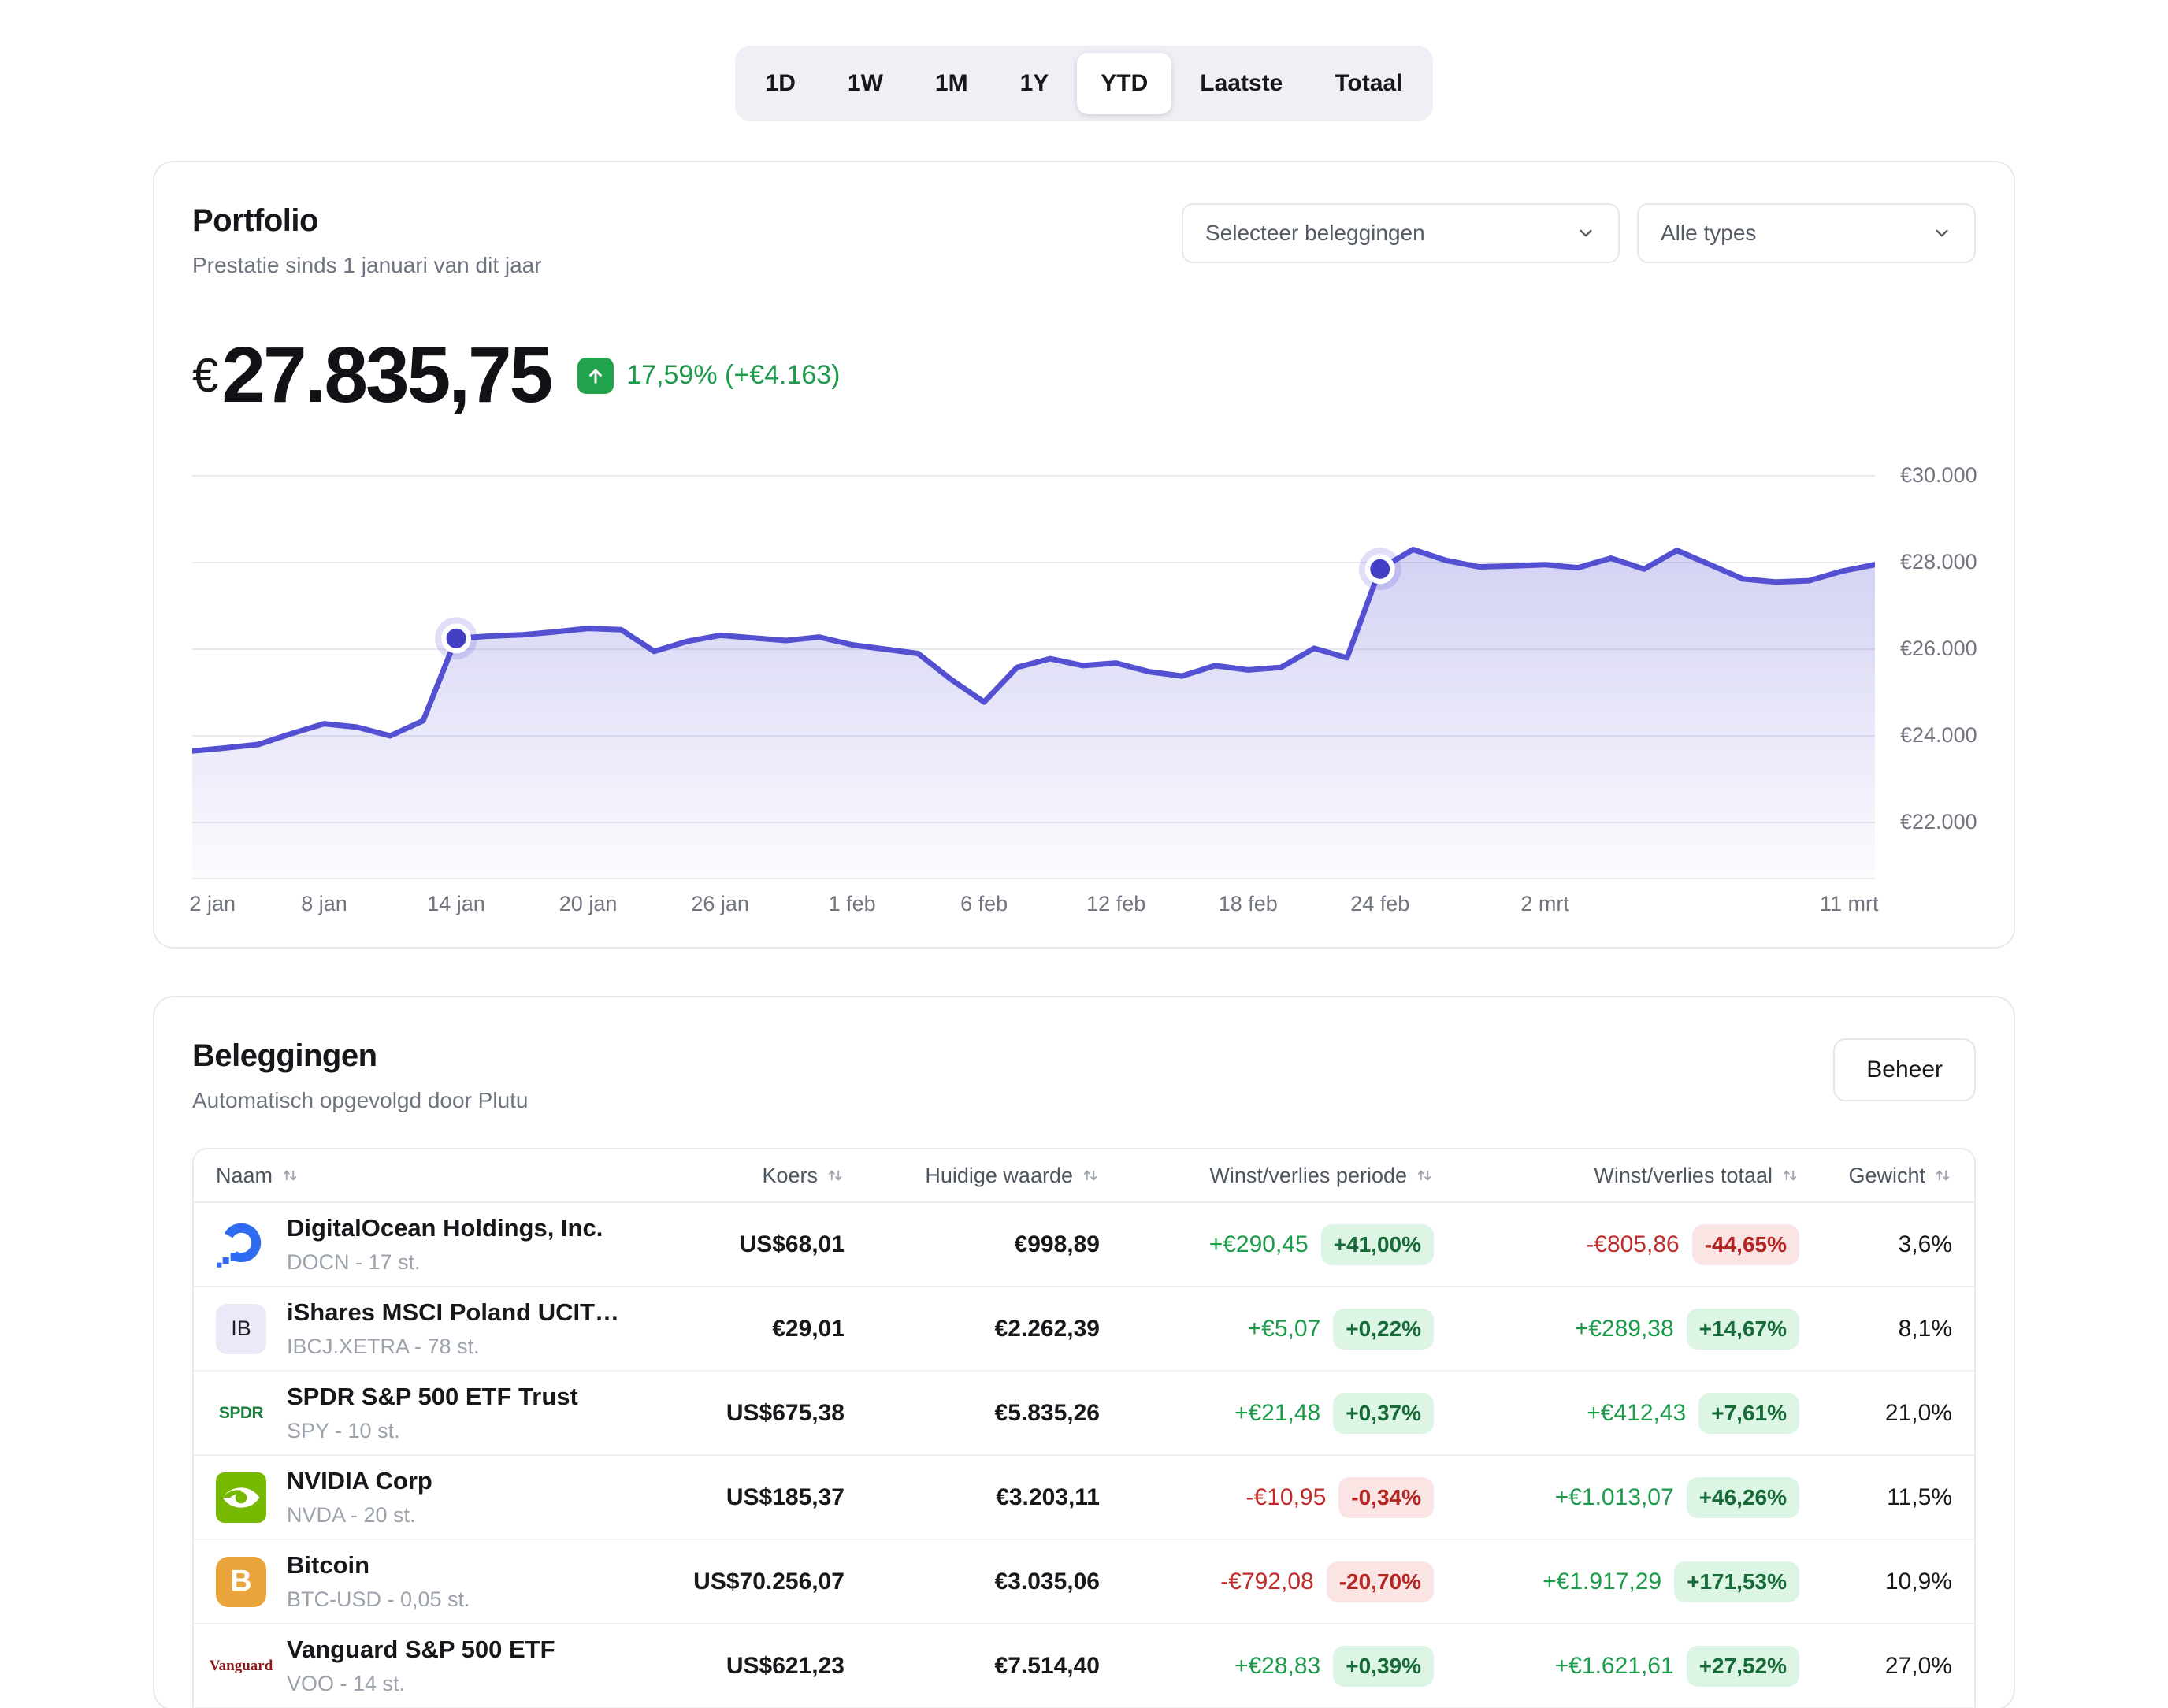 The height and width of the screenshot is (1708, 2168). What do you see at coordinates (346, 1684) in the screenshot?
I see `holding-ticker: VOO - 14 st.` at bounding box center [346, 1684].